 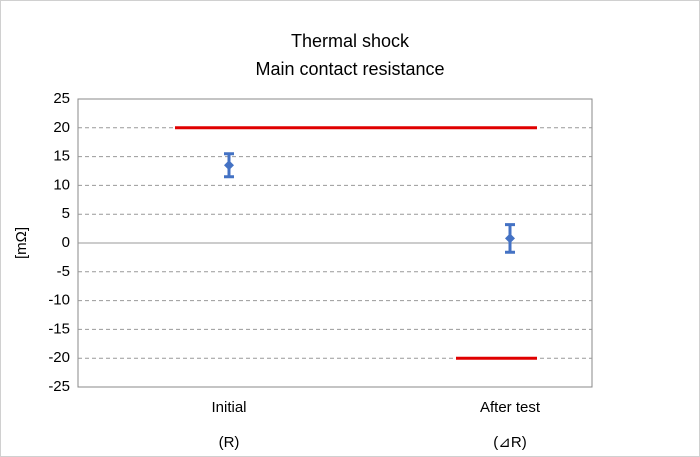 I want to click on y-tick-label: 10, so click(x=61, y=184).